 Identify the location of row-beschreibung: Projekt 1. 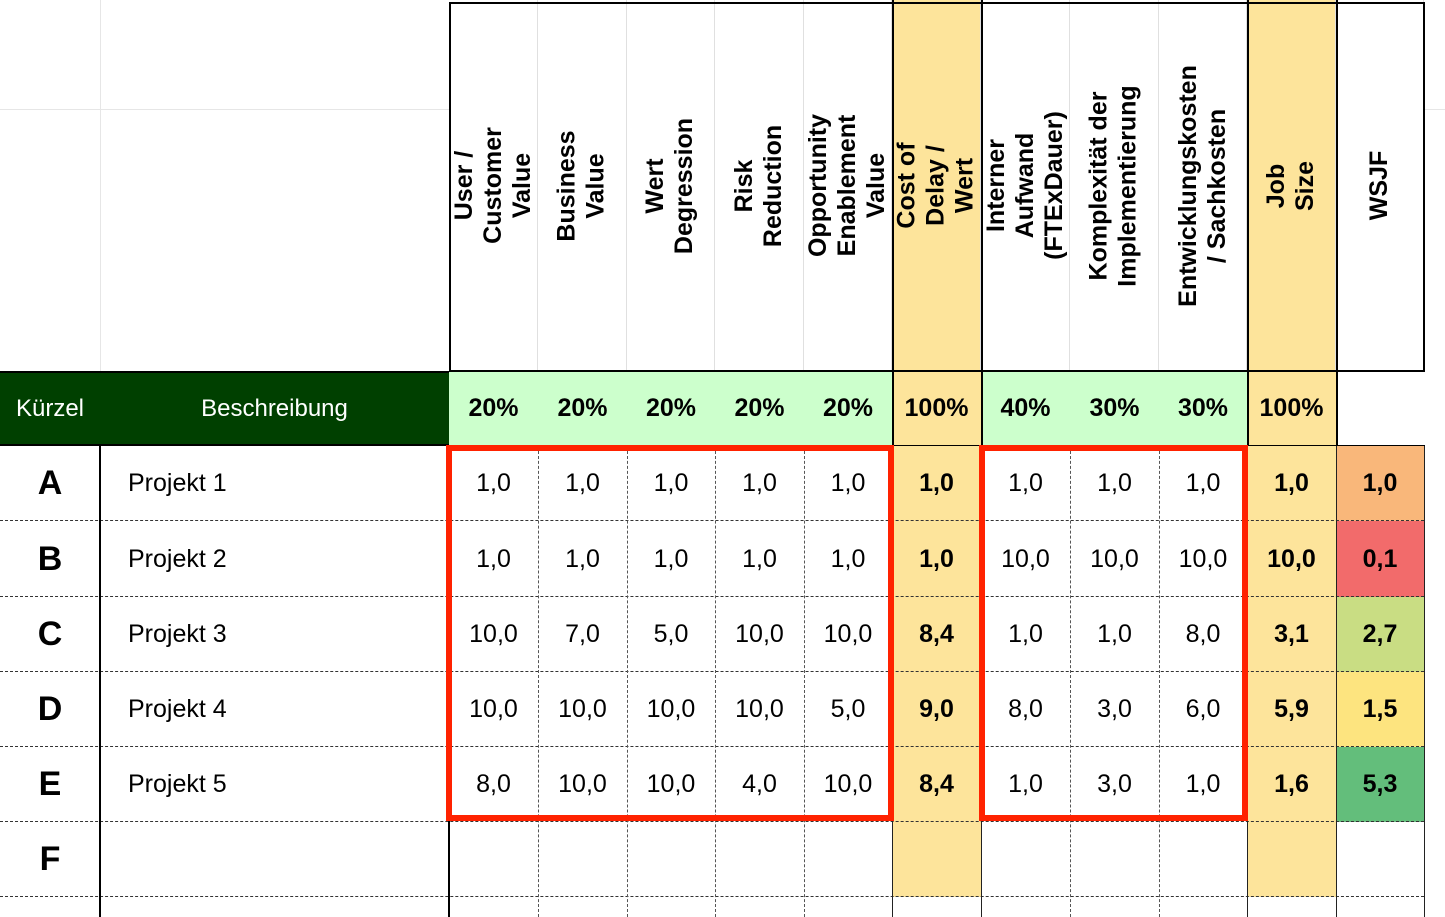
(177, 483).